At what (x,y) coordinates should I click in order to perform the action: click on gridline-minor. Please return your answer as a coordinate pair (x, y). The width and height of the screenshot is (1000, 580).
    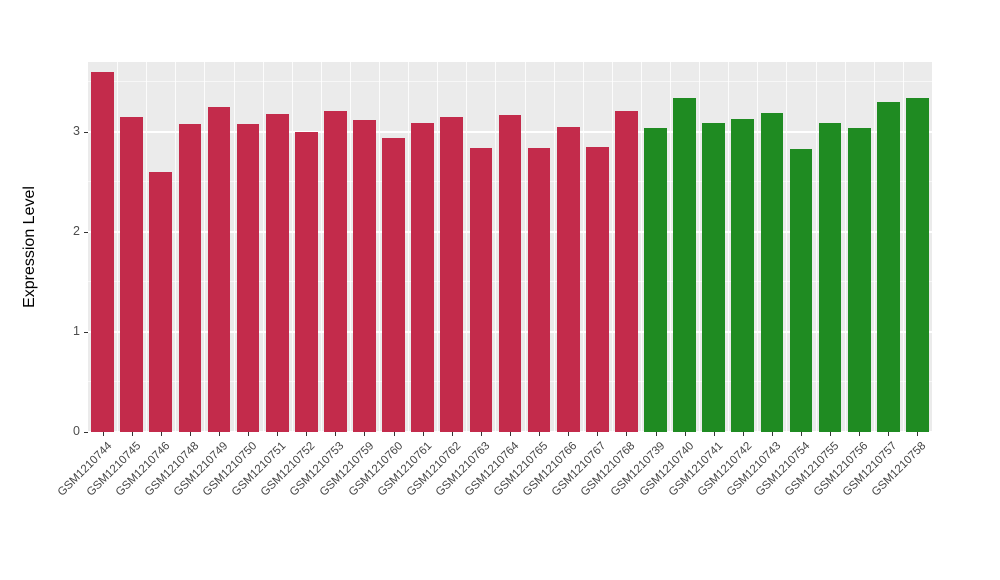
    Looking at the image, I should click on (510, 81).